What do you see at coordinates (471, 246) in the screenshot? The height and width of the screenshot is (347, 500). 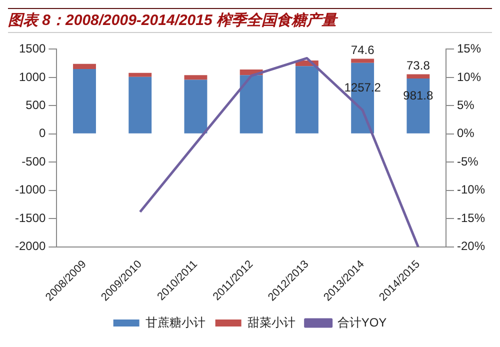 I see `y2-tick-label: -20%` at bounding box center [471, 246].